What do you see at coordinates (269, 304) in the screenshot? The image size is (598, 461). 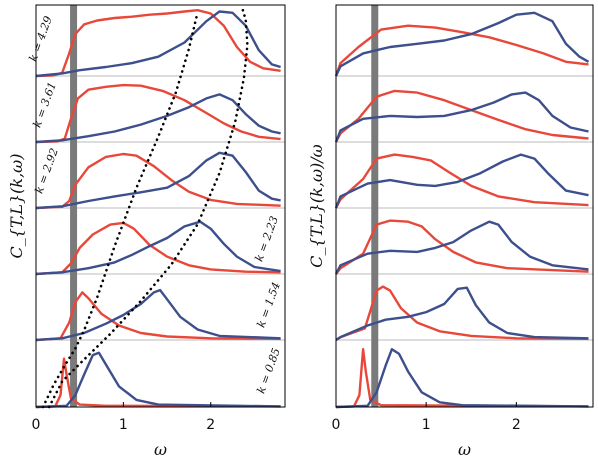 I see `k-label: k = 1.54` at bounding box center [269, 304].